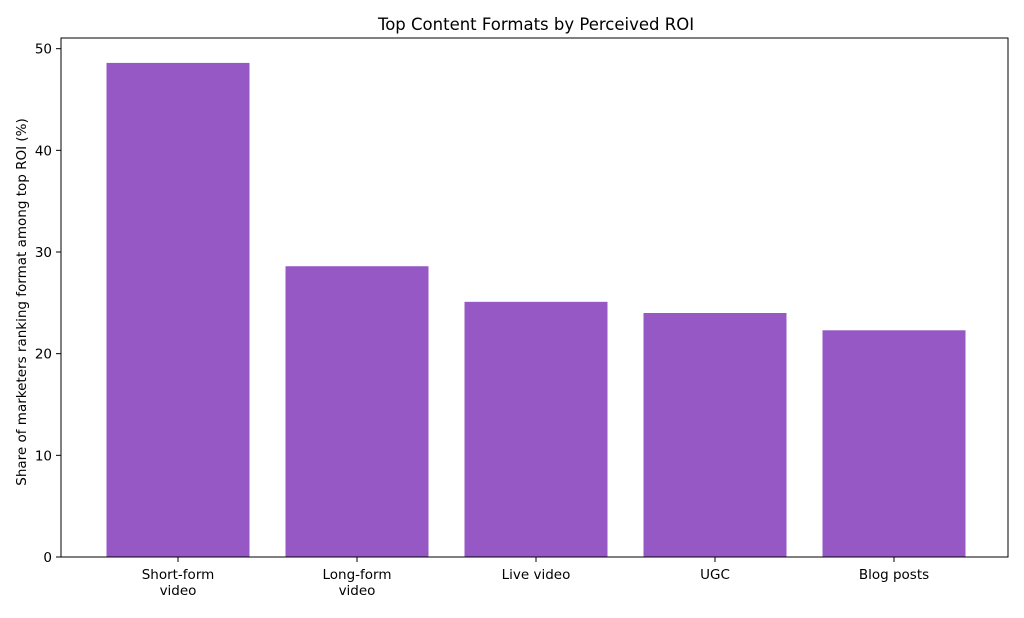 The image size is (1024, 618). Describe the element at coordinates (43, 50) in the screenshot. I see `y-tick-label-5: 50` at that location.